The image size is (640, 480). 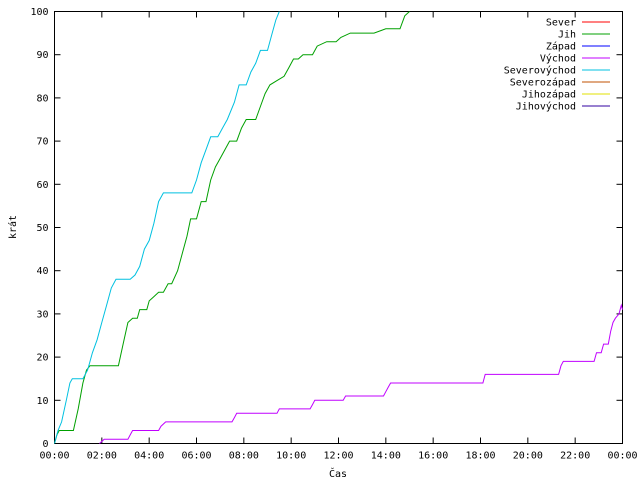 What do you see at coordinates (42, 271) in the screenshot?
I see `y-tick-label: 40` at bounding box center [42, 271].